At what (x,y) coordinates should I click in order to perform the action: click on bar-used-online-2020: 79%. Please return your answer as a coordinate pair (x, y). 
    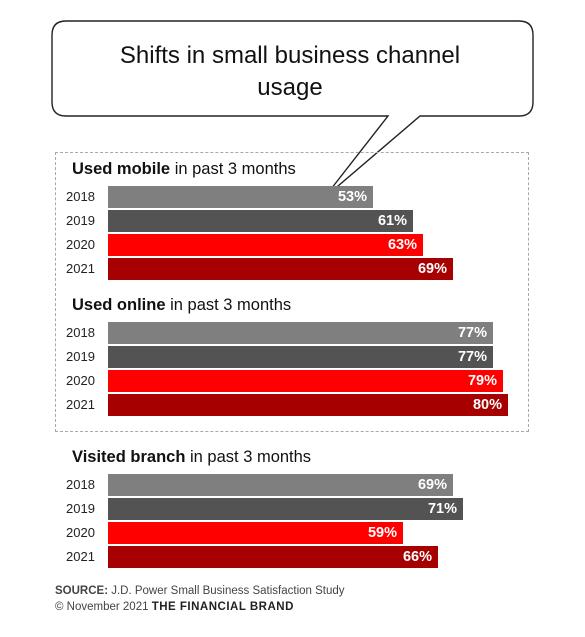
    Looking at the image, I should click on (305, 381).